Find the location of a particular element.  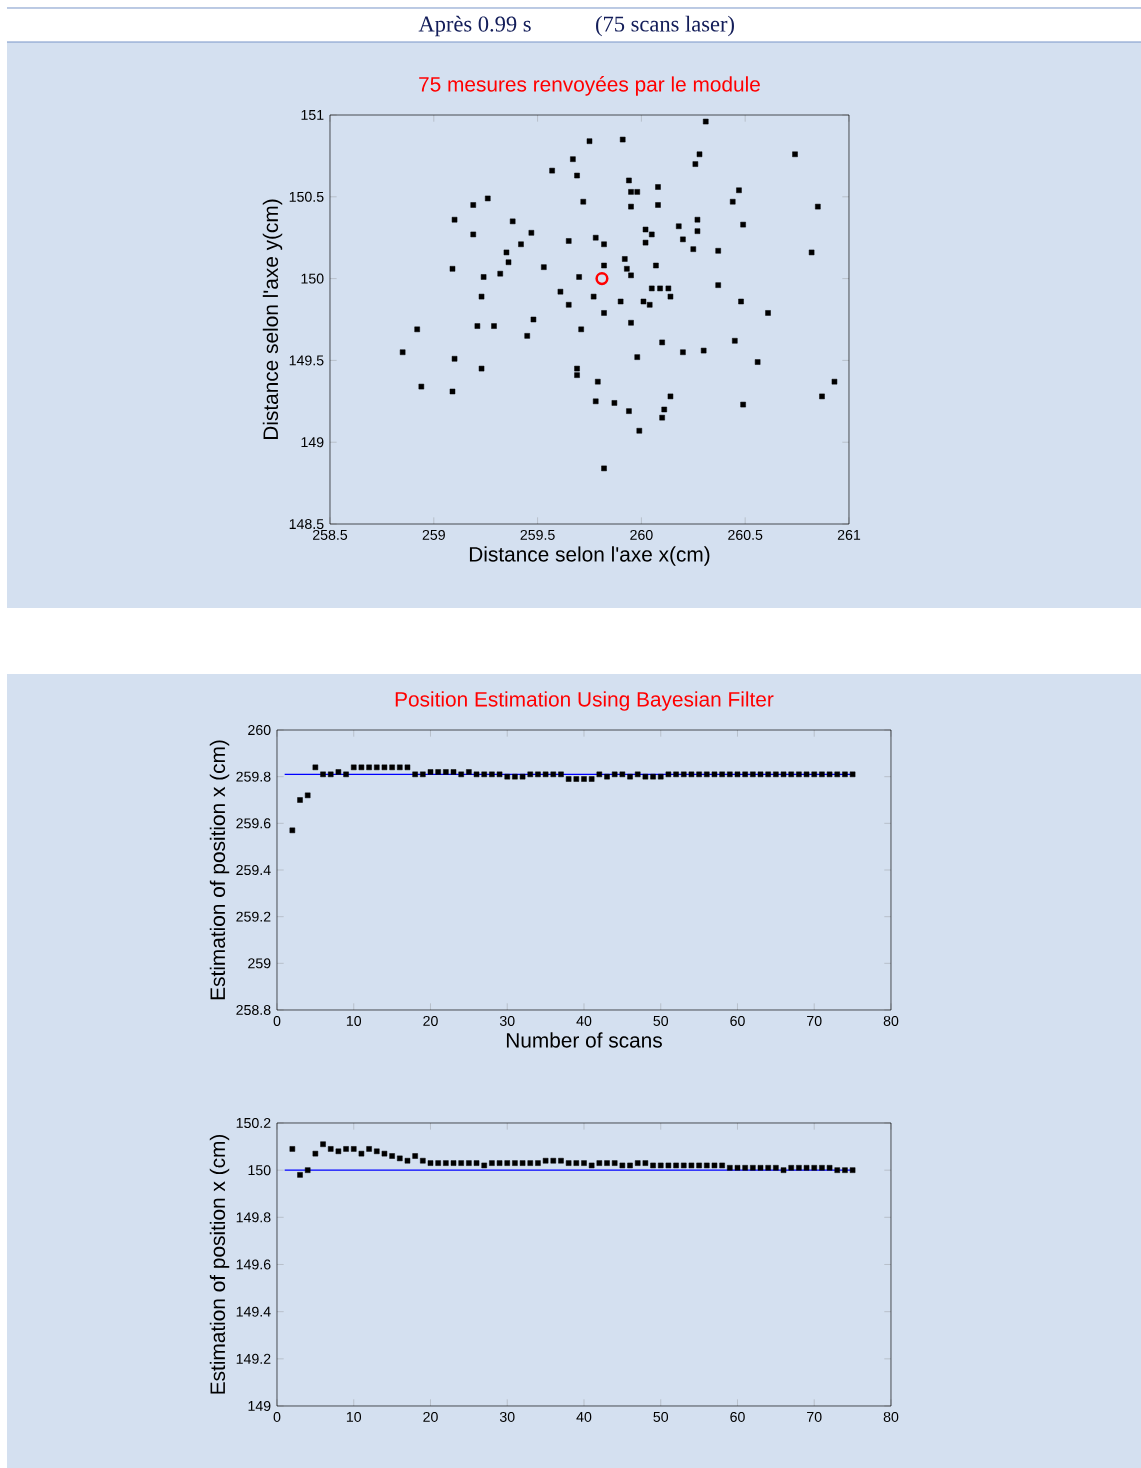

y-tick-label: 149.4 is located at coordinates (253, 1311).